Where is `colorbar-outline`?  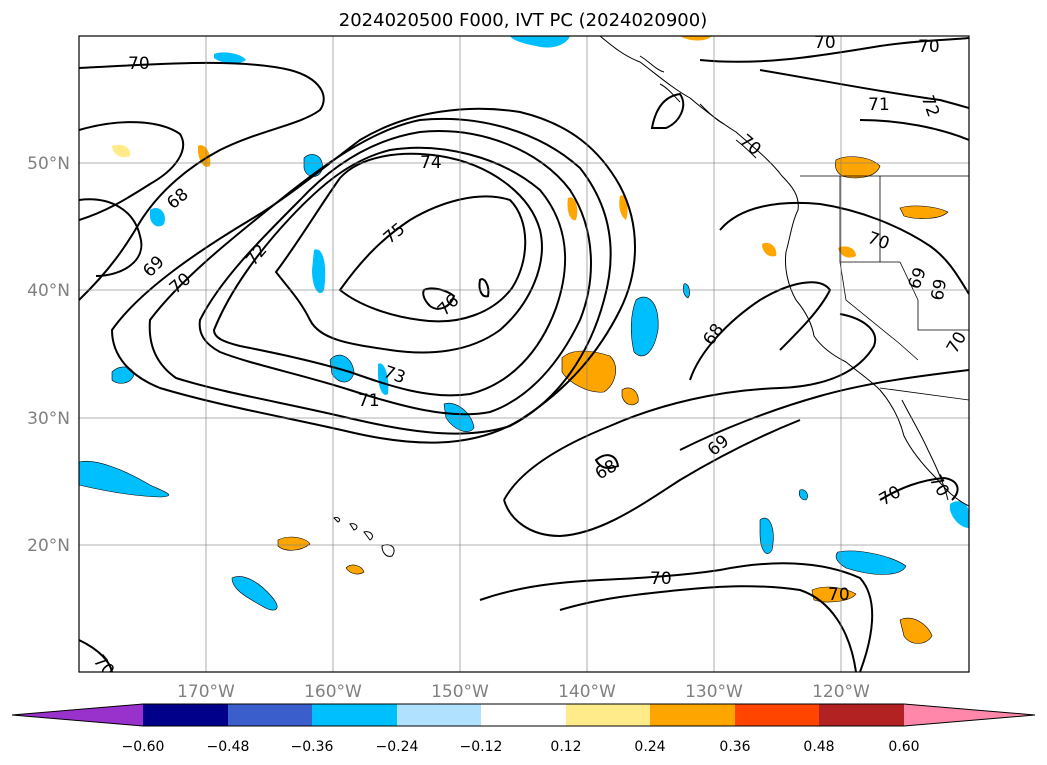
colorbar-outline is located at coordinates (523, 715).